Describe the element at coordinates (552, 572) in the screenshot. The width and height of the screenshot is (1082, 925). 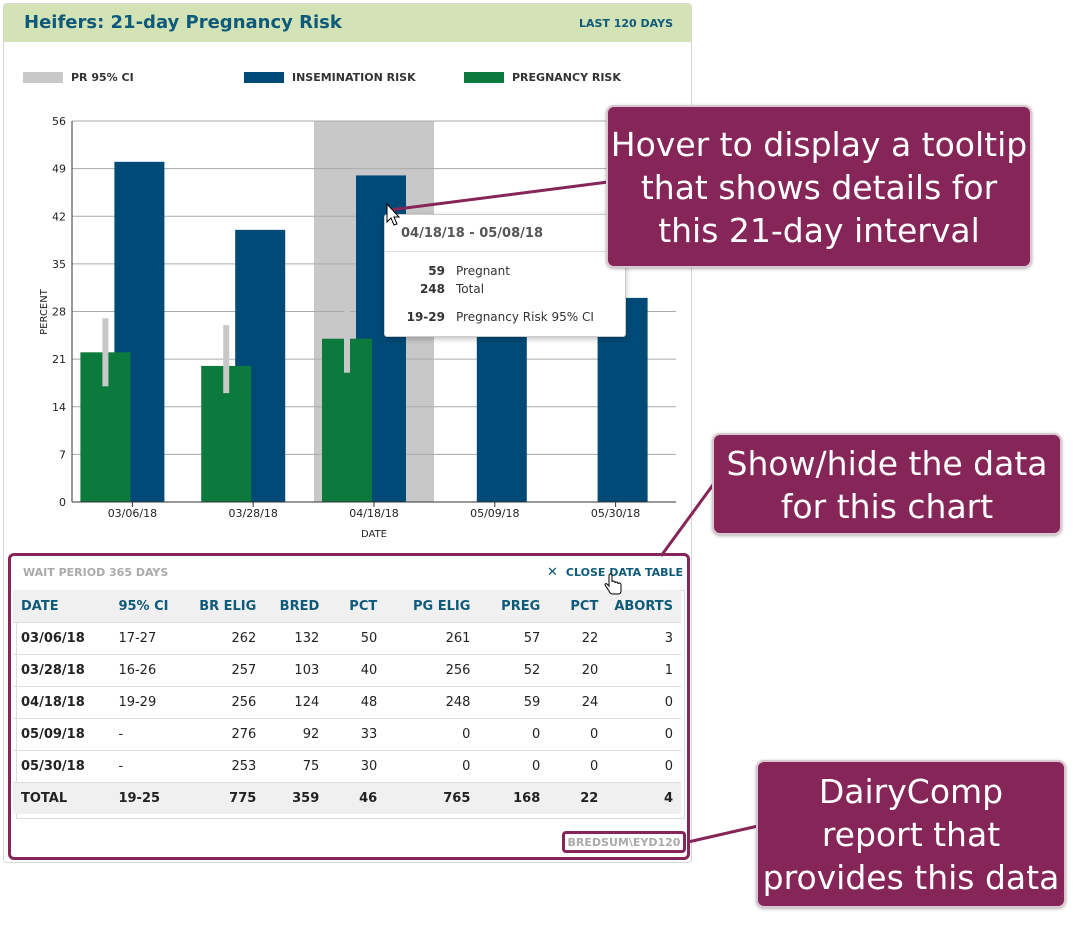
I see `close-icon: ✕` at that location.